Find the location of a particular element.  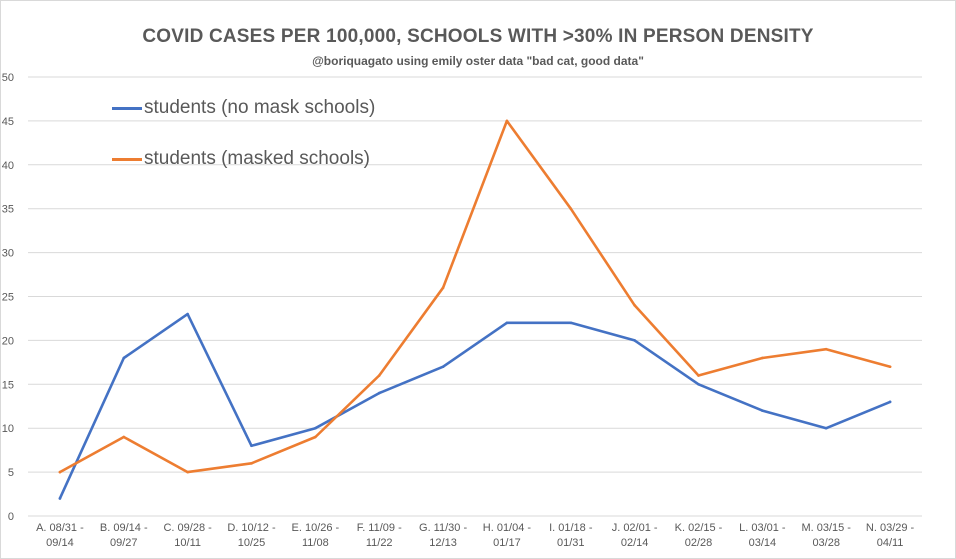

x-tick-label: H. 01/04 -01/17 is located at coordinates (507, 535).